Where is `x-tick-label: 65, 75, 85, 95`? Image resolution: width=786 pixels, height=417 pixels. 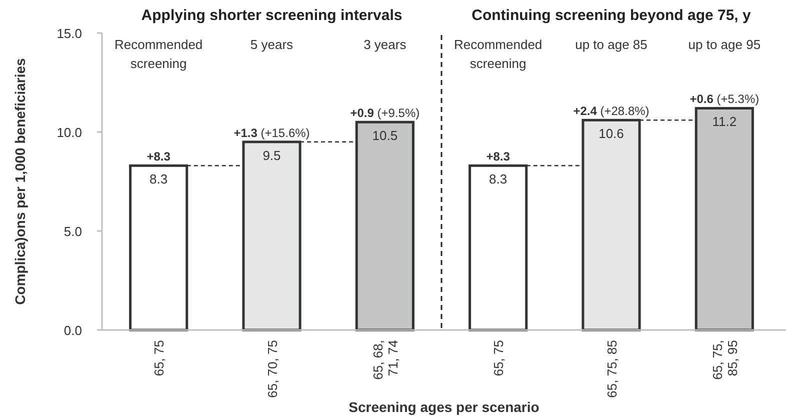 x-tick-label: 65, 75, 85, 95 is located at coordinates (725, 360).